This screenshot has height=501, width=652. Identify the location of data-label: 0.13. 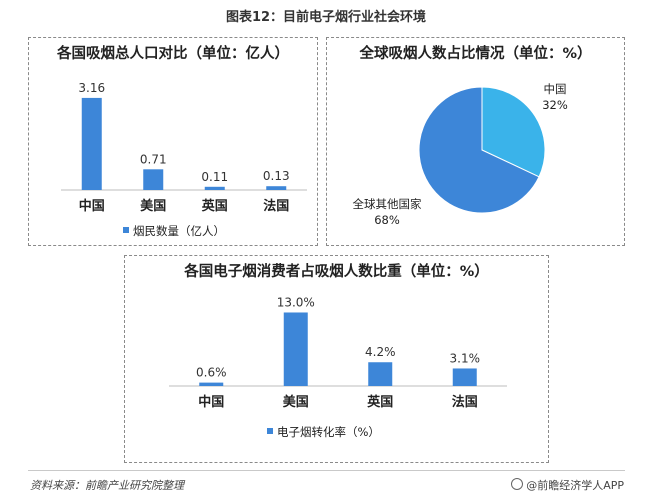
(276, 176).